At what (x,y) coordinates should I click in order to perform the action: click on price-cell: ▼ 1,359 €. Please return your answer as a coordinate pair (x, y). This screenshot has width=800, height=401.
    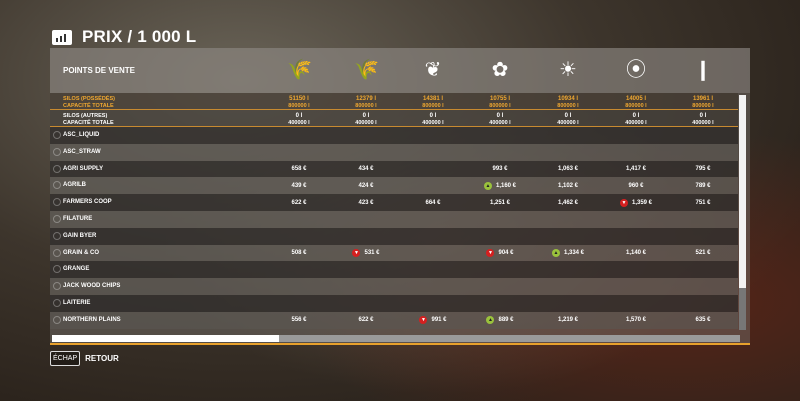
    Looking at the image, I should click on (636, 202).